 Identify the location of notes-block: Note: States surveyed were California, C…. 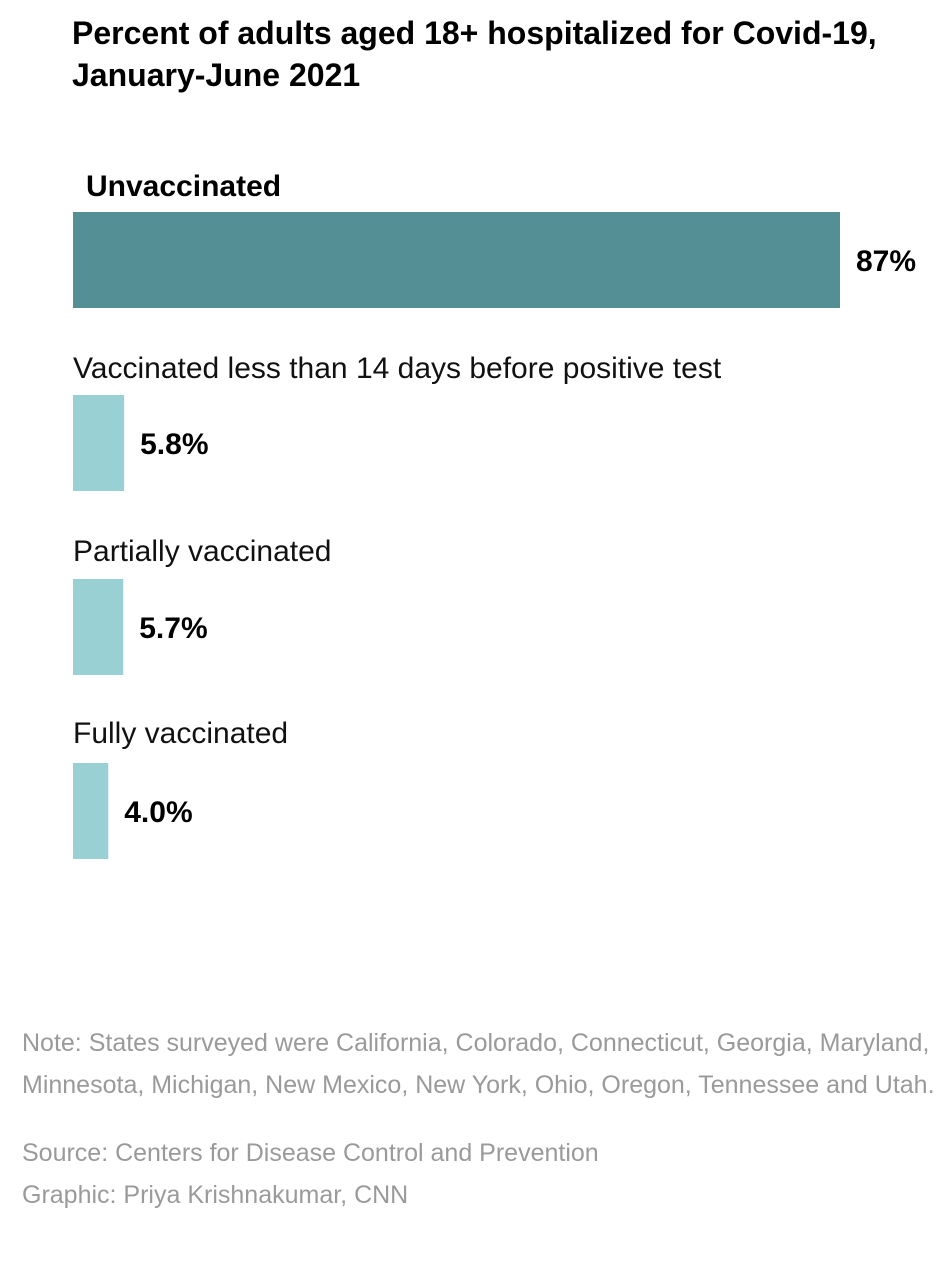
(484, 1119).